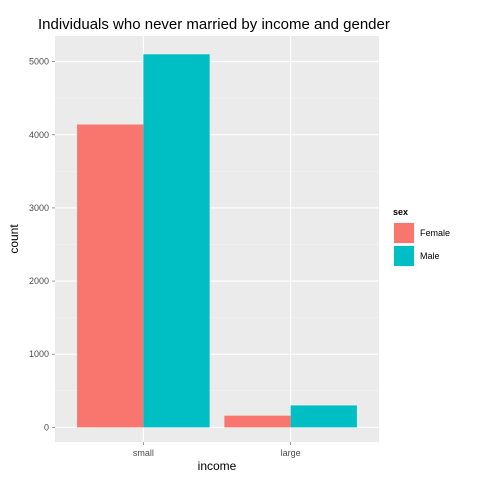  What do you see at coordinates (42, 244) in the screenshot?
I see `y-axis: 0 1000 2000 3000 4000 5000` at bounding box center [42, 244].